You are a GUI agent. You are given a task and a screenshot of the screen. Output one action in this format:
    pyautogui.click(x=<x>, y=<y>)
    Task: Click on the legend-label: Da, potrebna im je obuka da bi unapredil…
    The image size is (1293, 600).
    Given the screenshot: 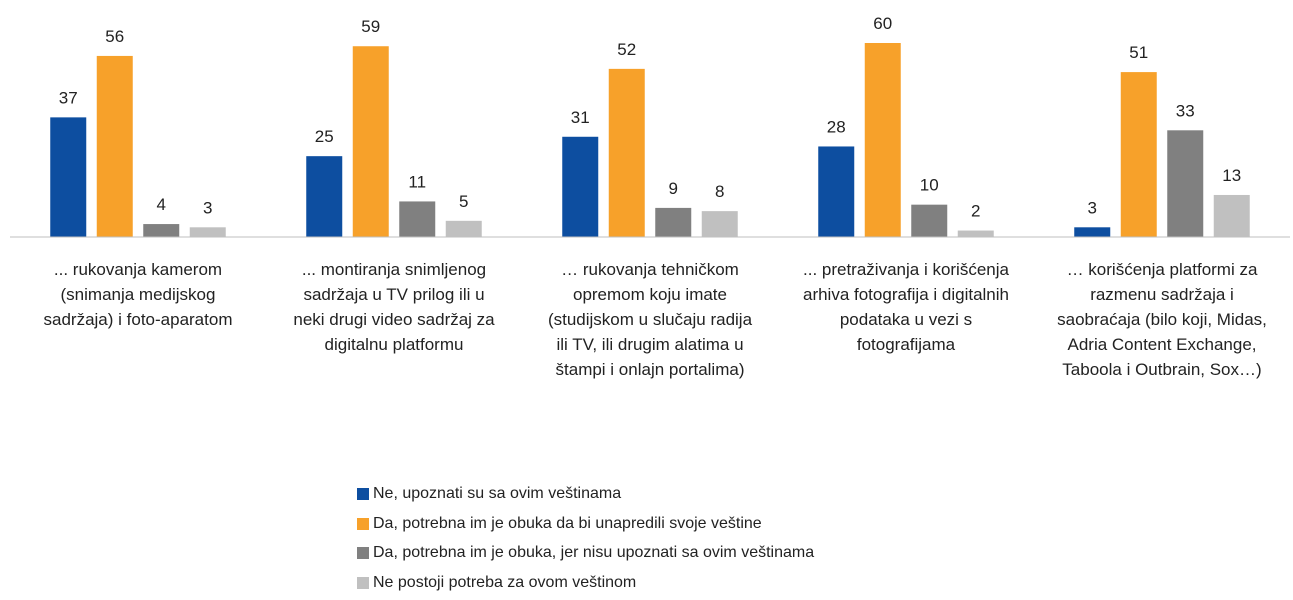 What is the action you would take?
    pyautogui.click(x=567, y=523)
    